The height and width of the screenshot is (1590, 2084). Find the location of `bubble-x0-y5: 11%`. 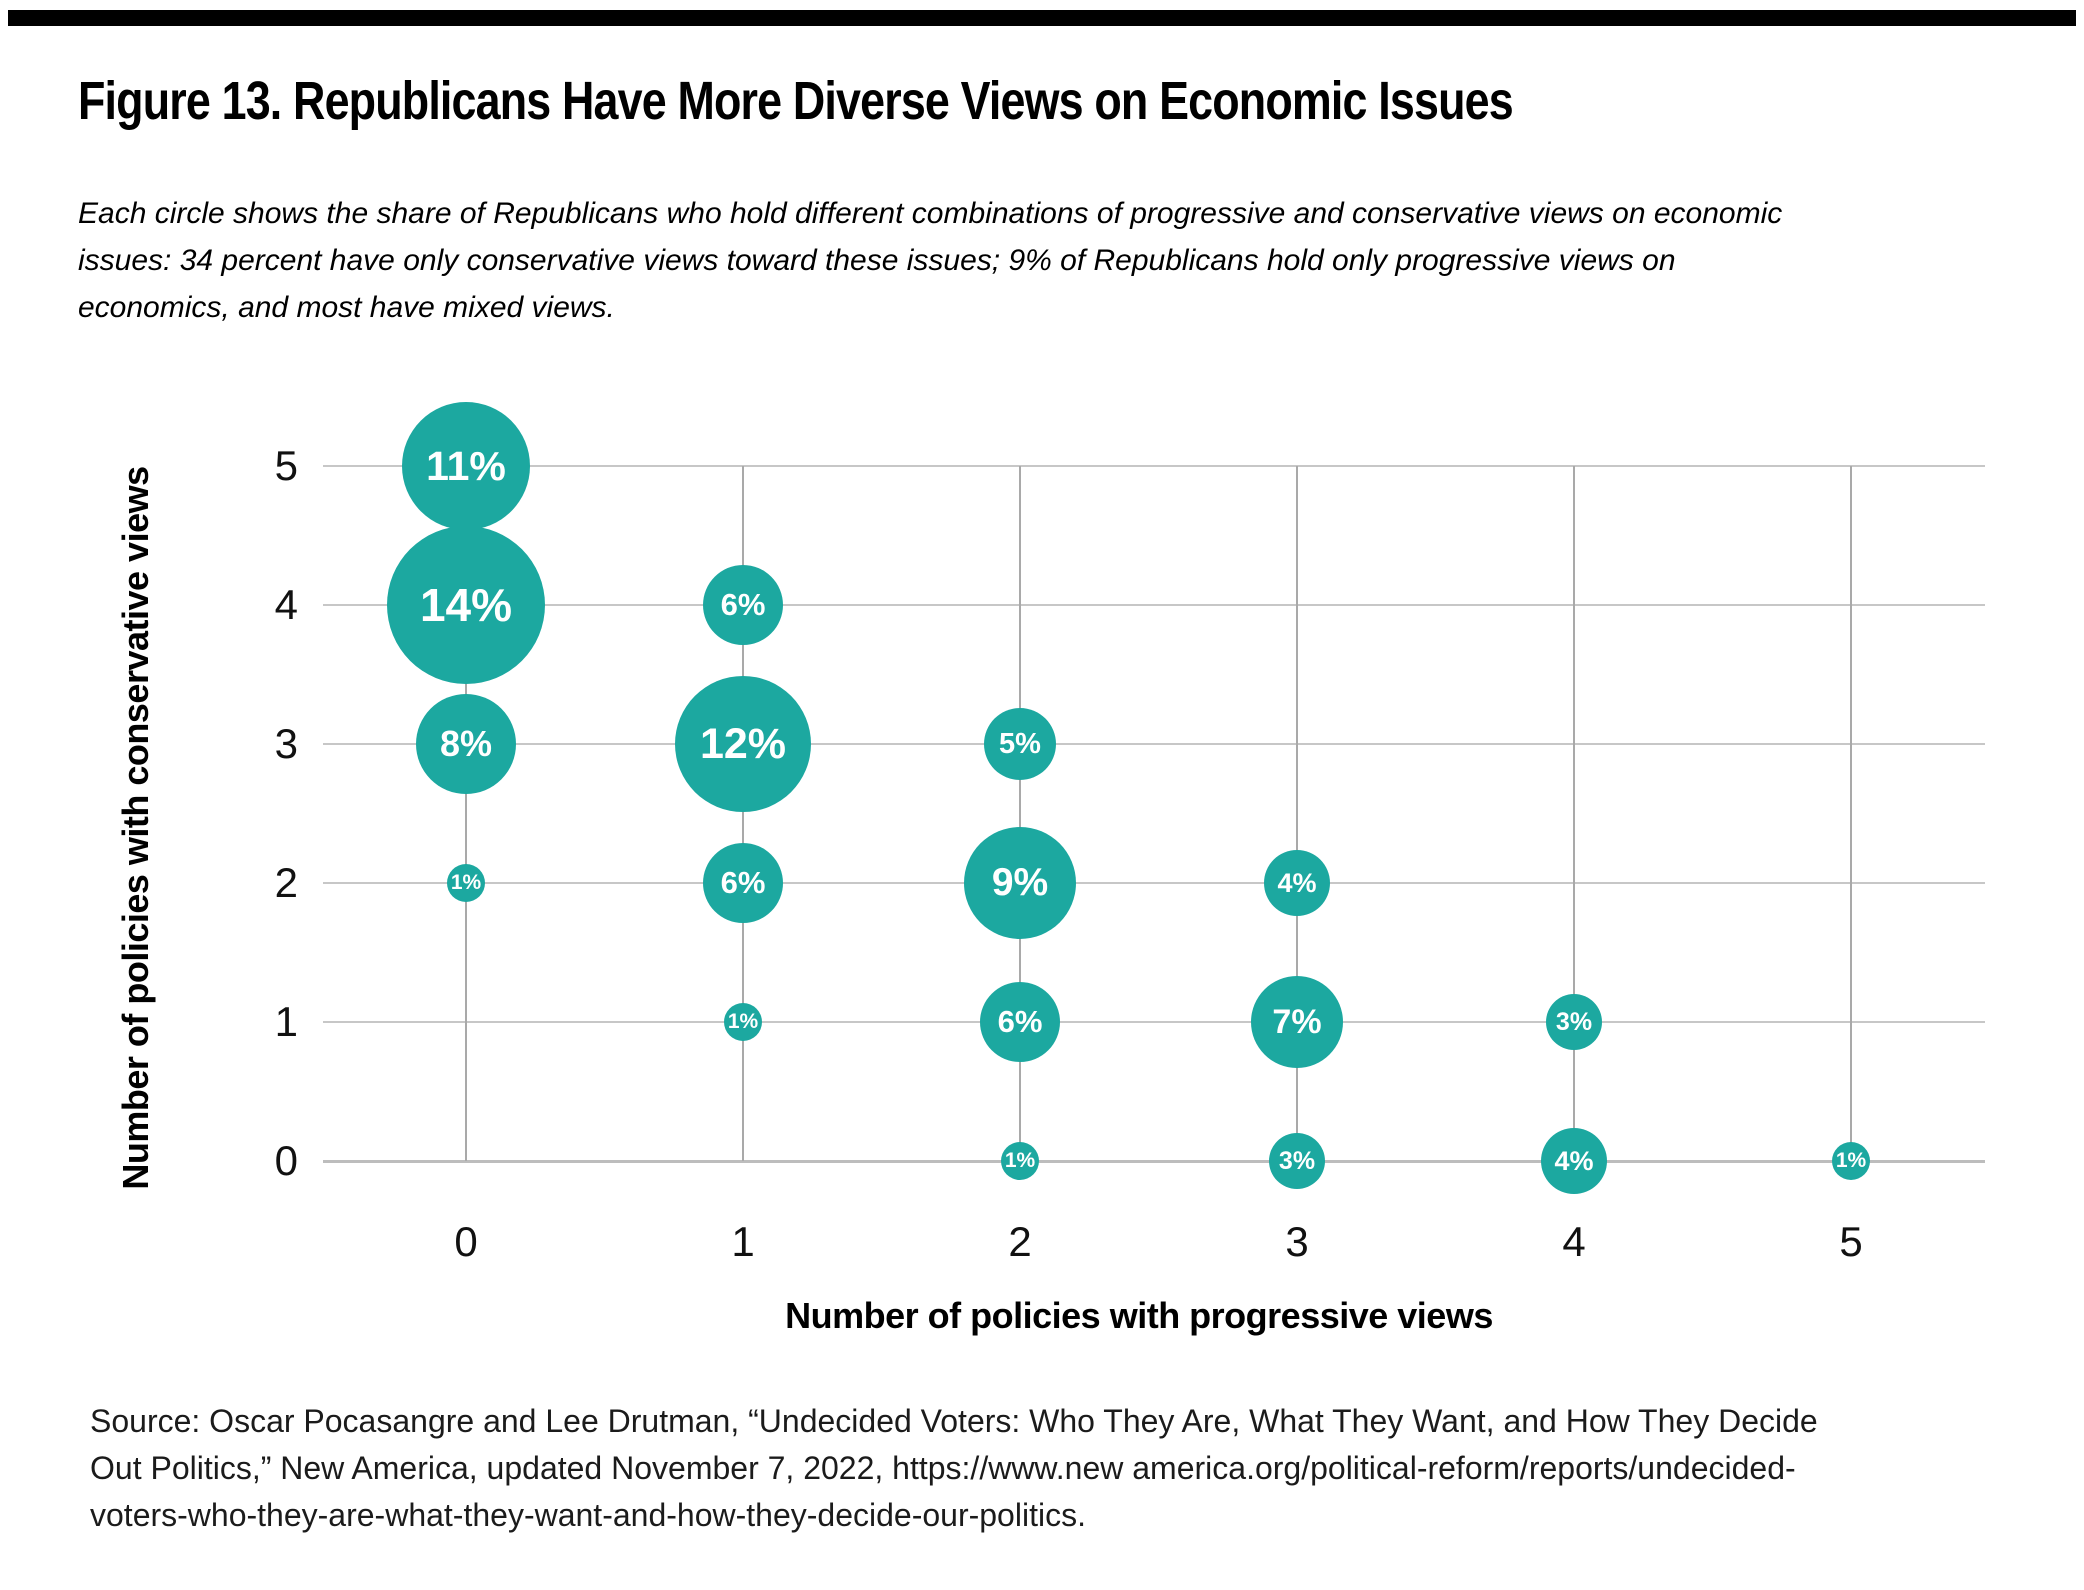

bubble-x0-y5: 11% is located at coordinates (466, 466).